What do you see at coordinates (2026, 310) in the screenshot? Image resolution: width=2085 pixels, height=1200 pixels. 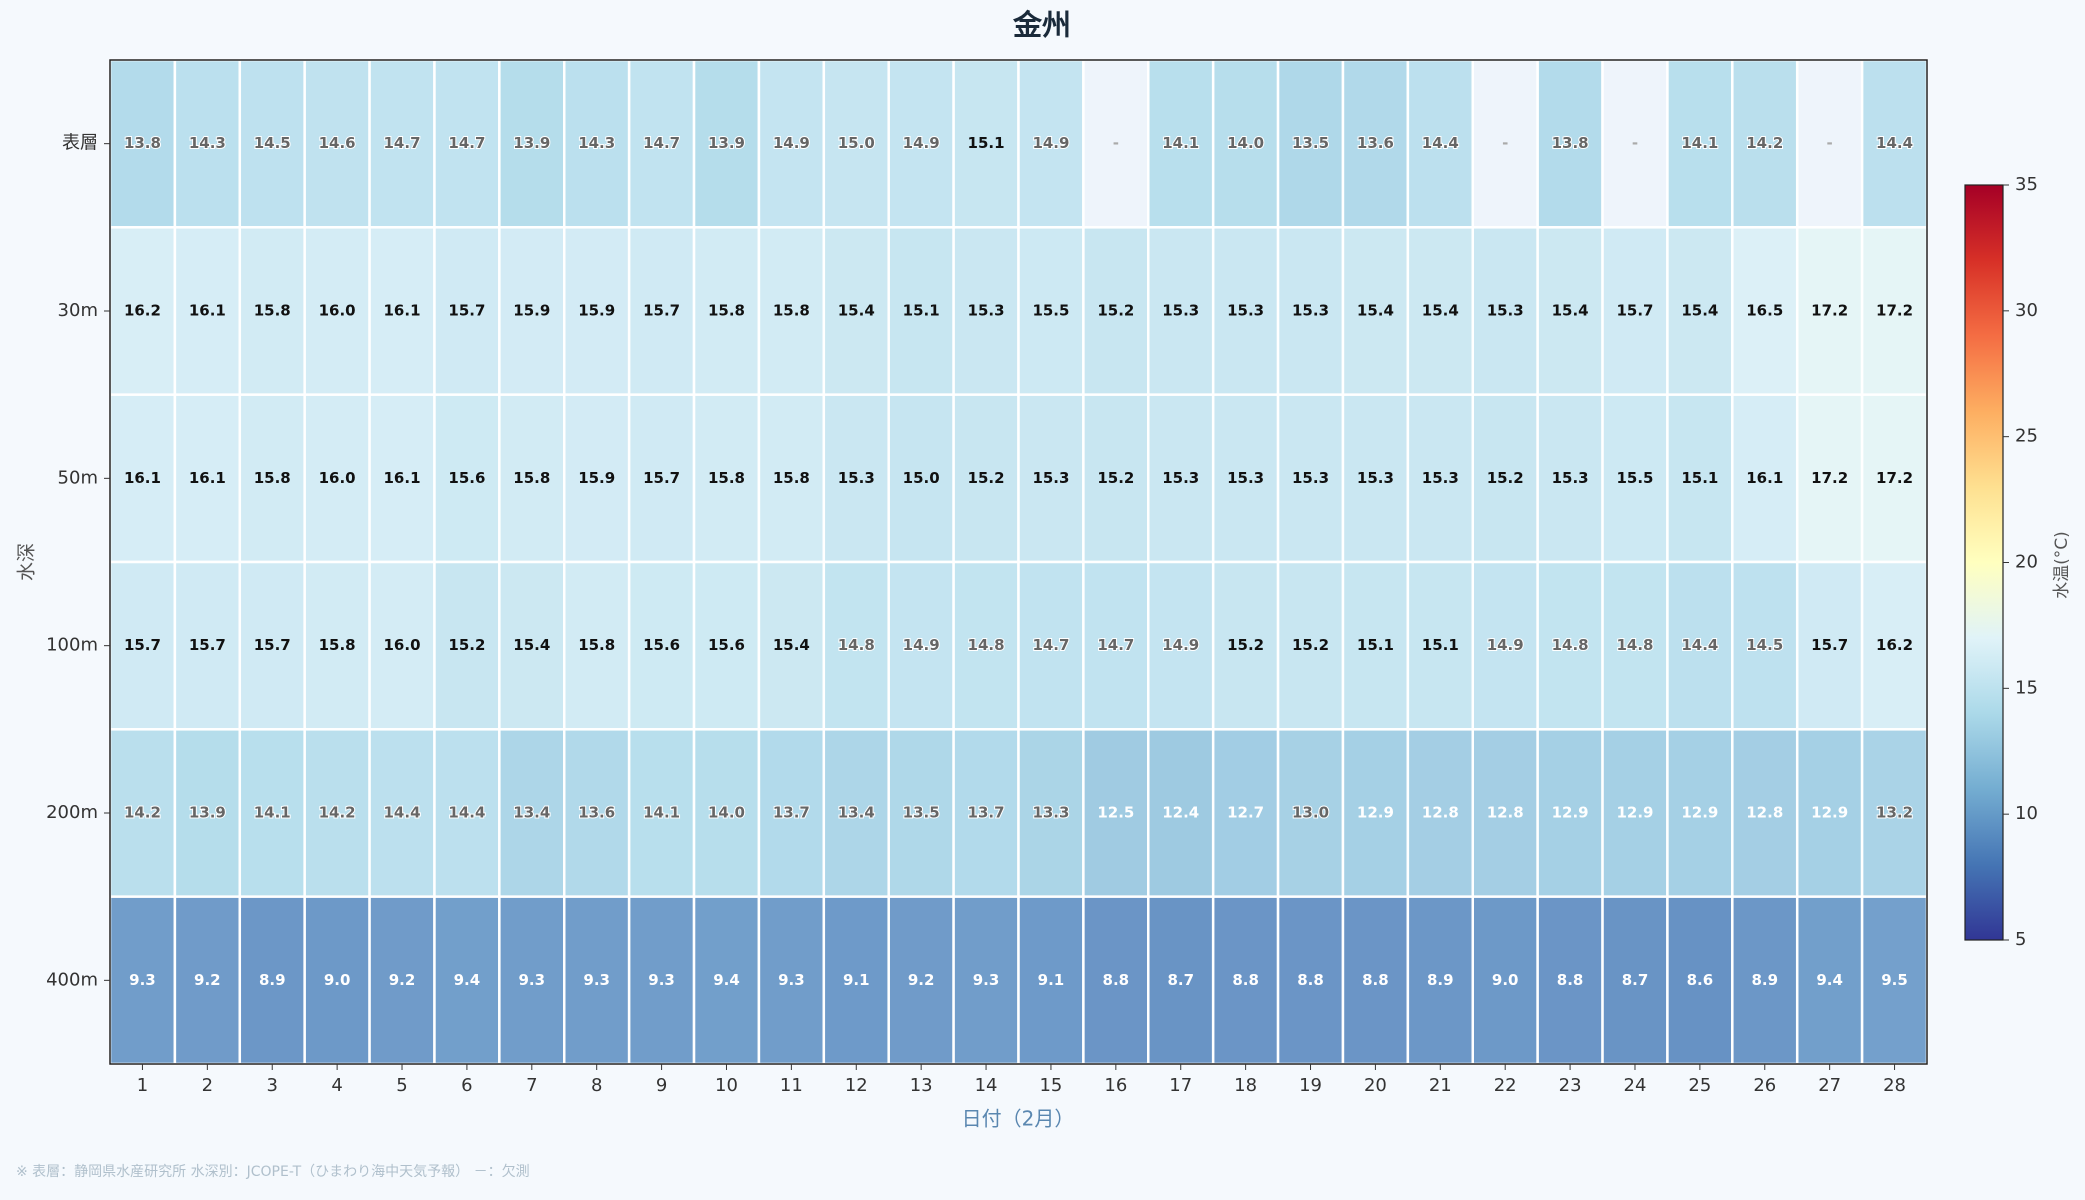 I see `colorbar-tick-label: 30` at bounding box center [2026, 310].